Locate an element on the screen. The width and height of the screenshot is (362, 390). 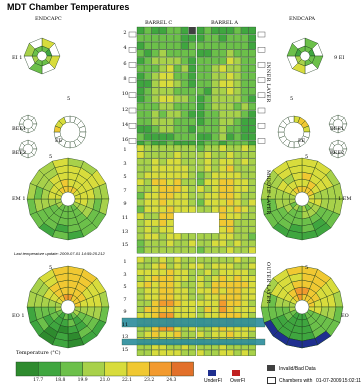
ei-right-inner-sector is located at coordinates (301, 49).